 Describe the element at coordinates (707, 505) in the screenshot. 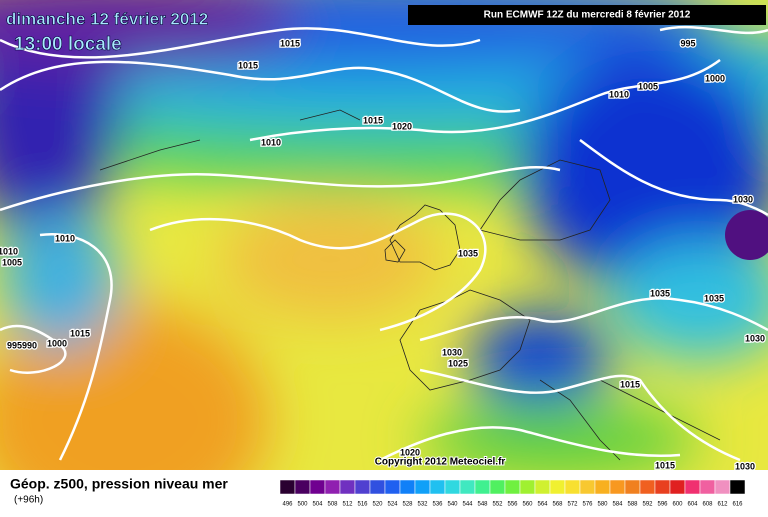

I see `scale-label: 608` at that location.